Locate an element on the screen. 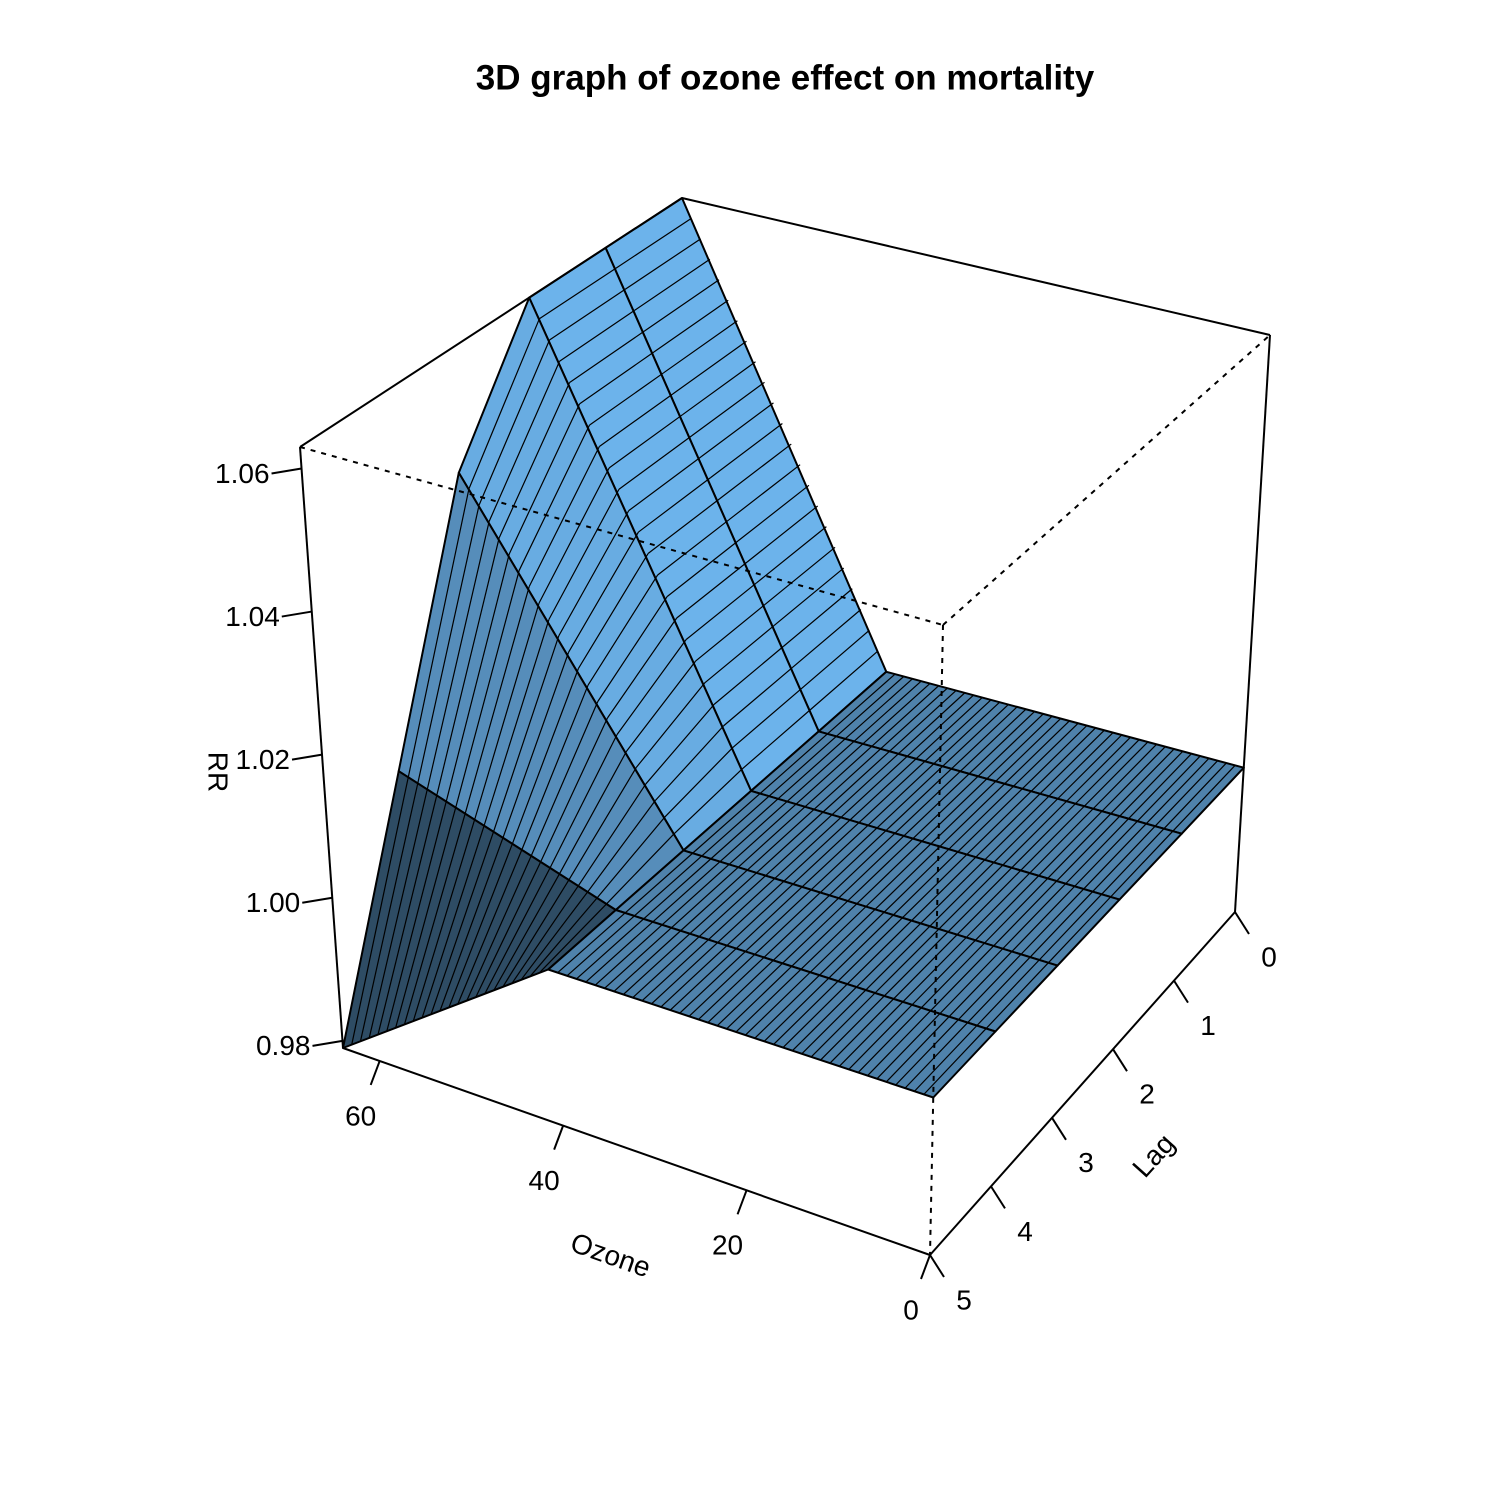  z-tick-label: 1.04 is located at coordinates (252, 616).